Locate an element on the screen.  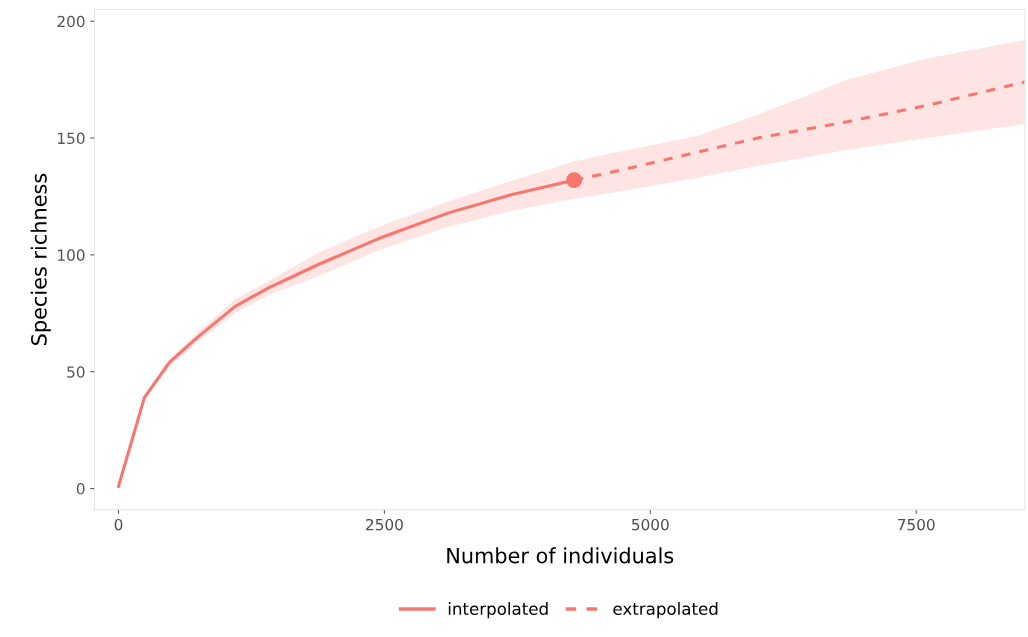
legend-label: interpolated is located at coordinates (498, 610).